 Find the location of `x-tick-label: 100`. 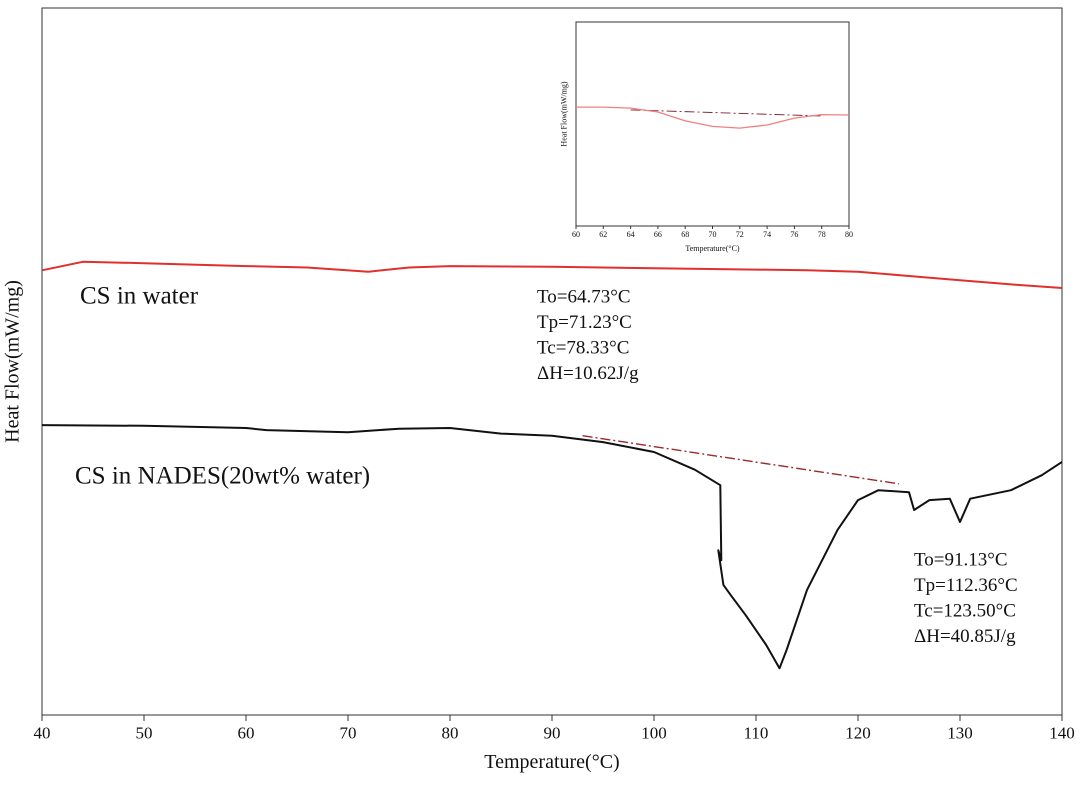

x-tick-label: 100 is located at coordinates (654, 733).